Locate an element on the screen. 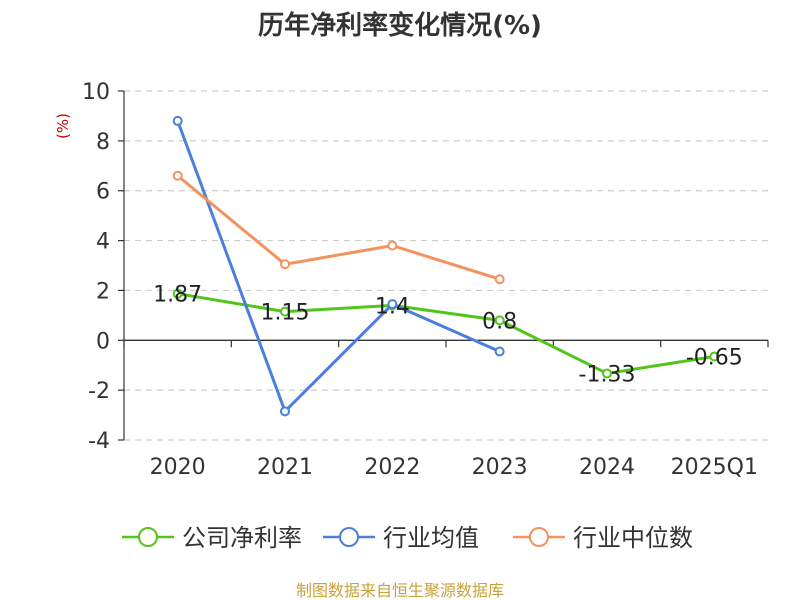 This screenshot has height=600, width=800. data-label: 1.4 is located at coordinates (392, 306).